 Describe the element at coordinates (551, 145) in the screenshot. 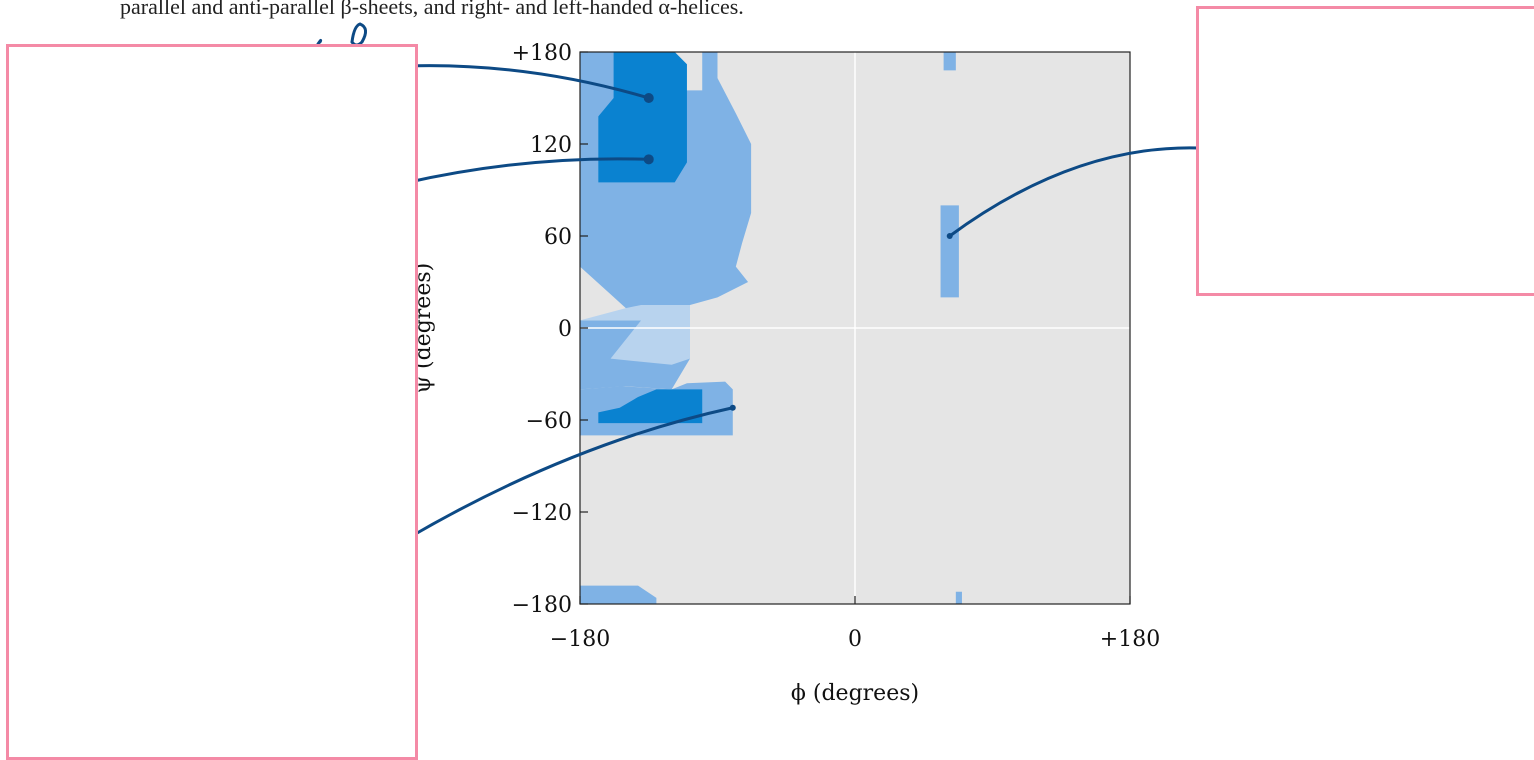

I see `y-tick-label: 120` at that location.